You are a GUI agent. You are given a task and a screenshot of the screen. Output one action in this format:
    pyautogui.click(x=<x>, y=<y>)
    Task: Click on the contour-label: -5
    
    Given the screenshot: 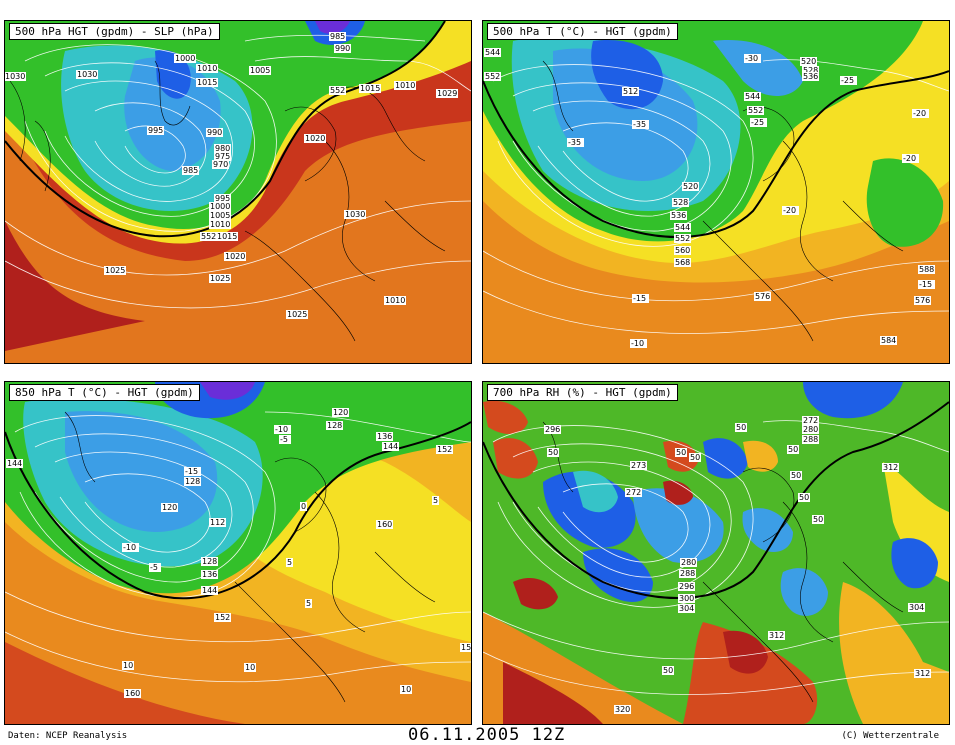 What is the action you would take?
    pyautogui.click(x=284, y=439)
    